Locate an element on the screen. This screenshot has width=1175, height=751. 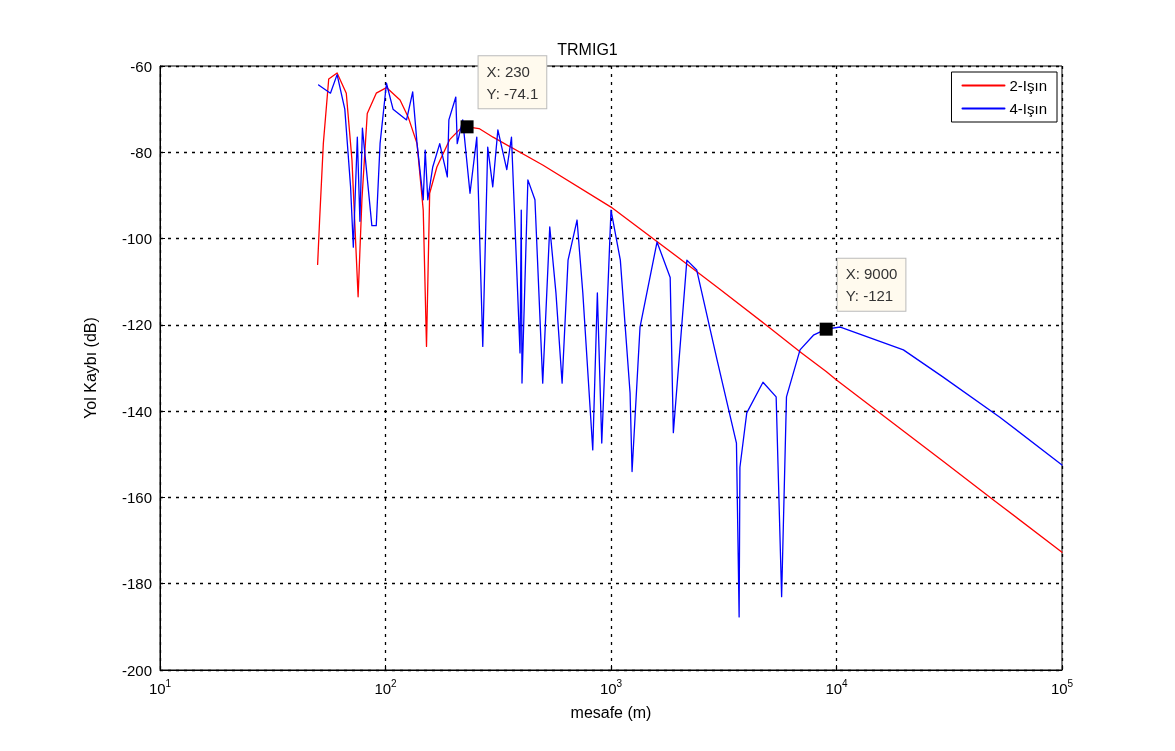
y-tick-label: -140 is located at coordinates (136, 411).